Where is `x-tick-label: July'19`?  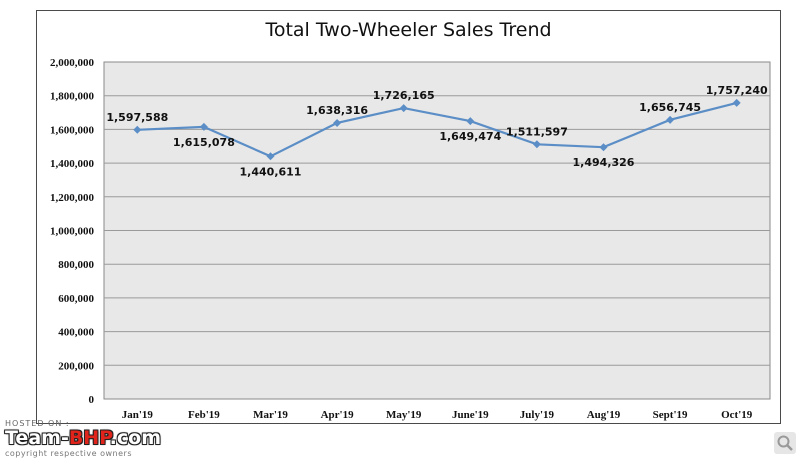
x-tick-label: July'19 is located at coordinates (537, 415).